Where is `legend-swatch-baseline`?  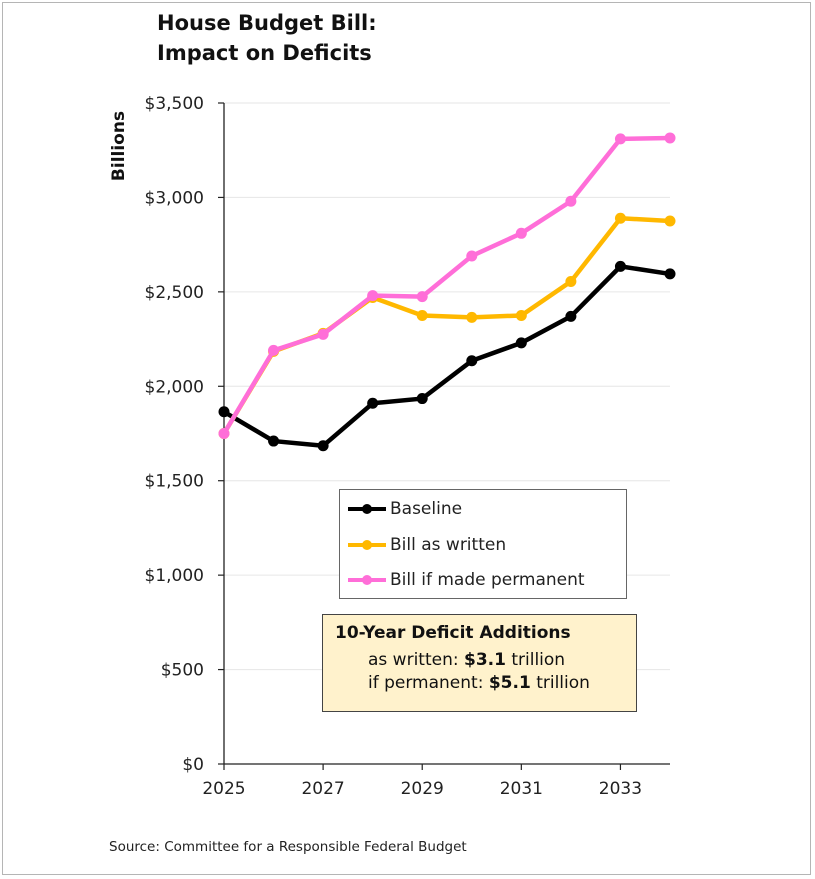
legend-swatch-baseline is located at coordinates (367, 509).